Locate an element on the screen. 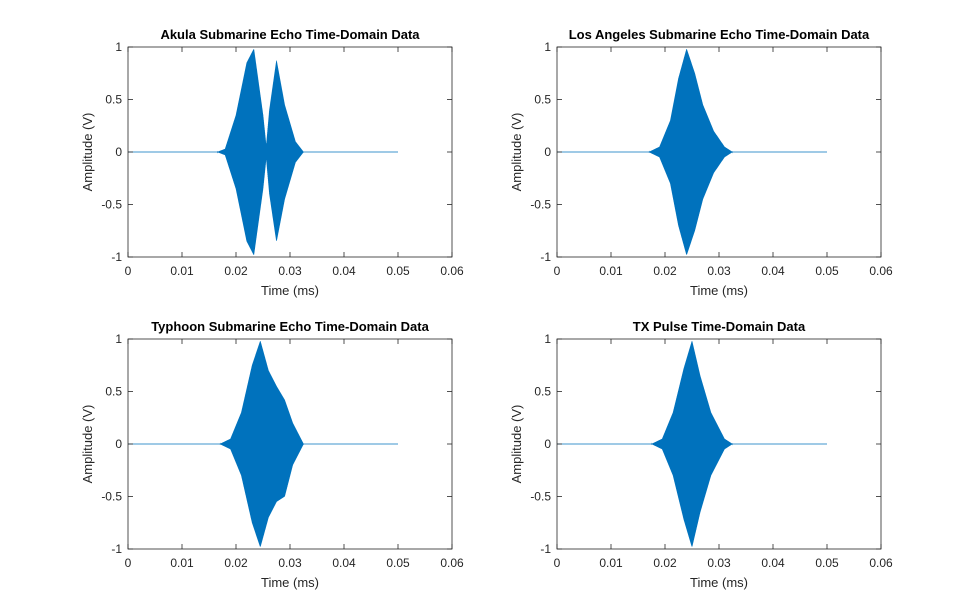 Image resolution: width=974 pixels, height=615 pixels. chart-title: TX Pulse Time-Domain Data is located at coordinates (719, 326).